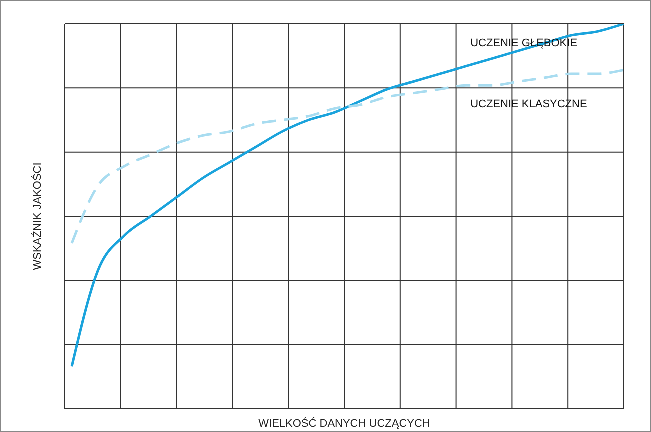  Describe the element at coordinates (344, 423) in the screenshot. I see `x-axis-title: WIELKOŚĆ DANYCH UCZĄCYCH` at that location.